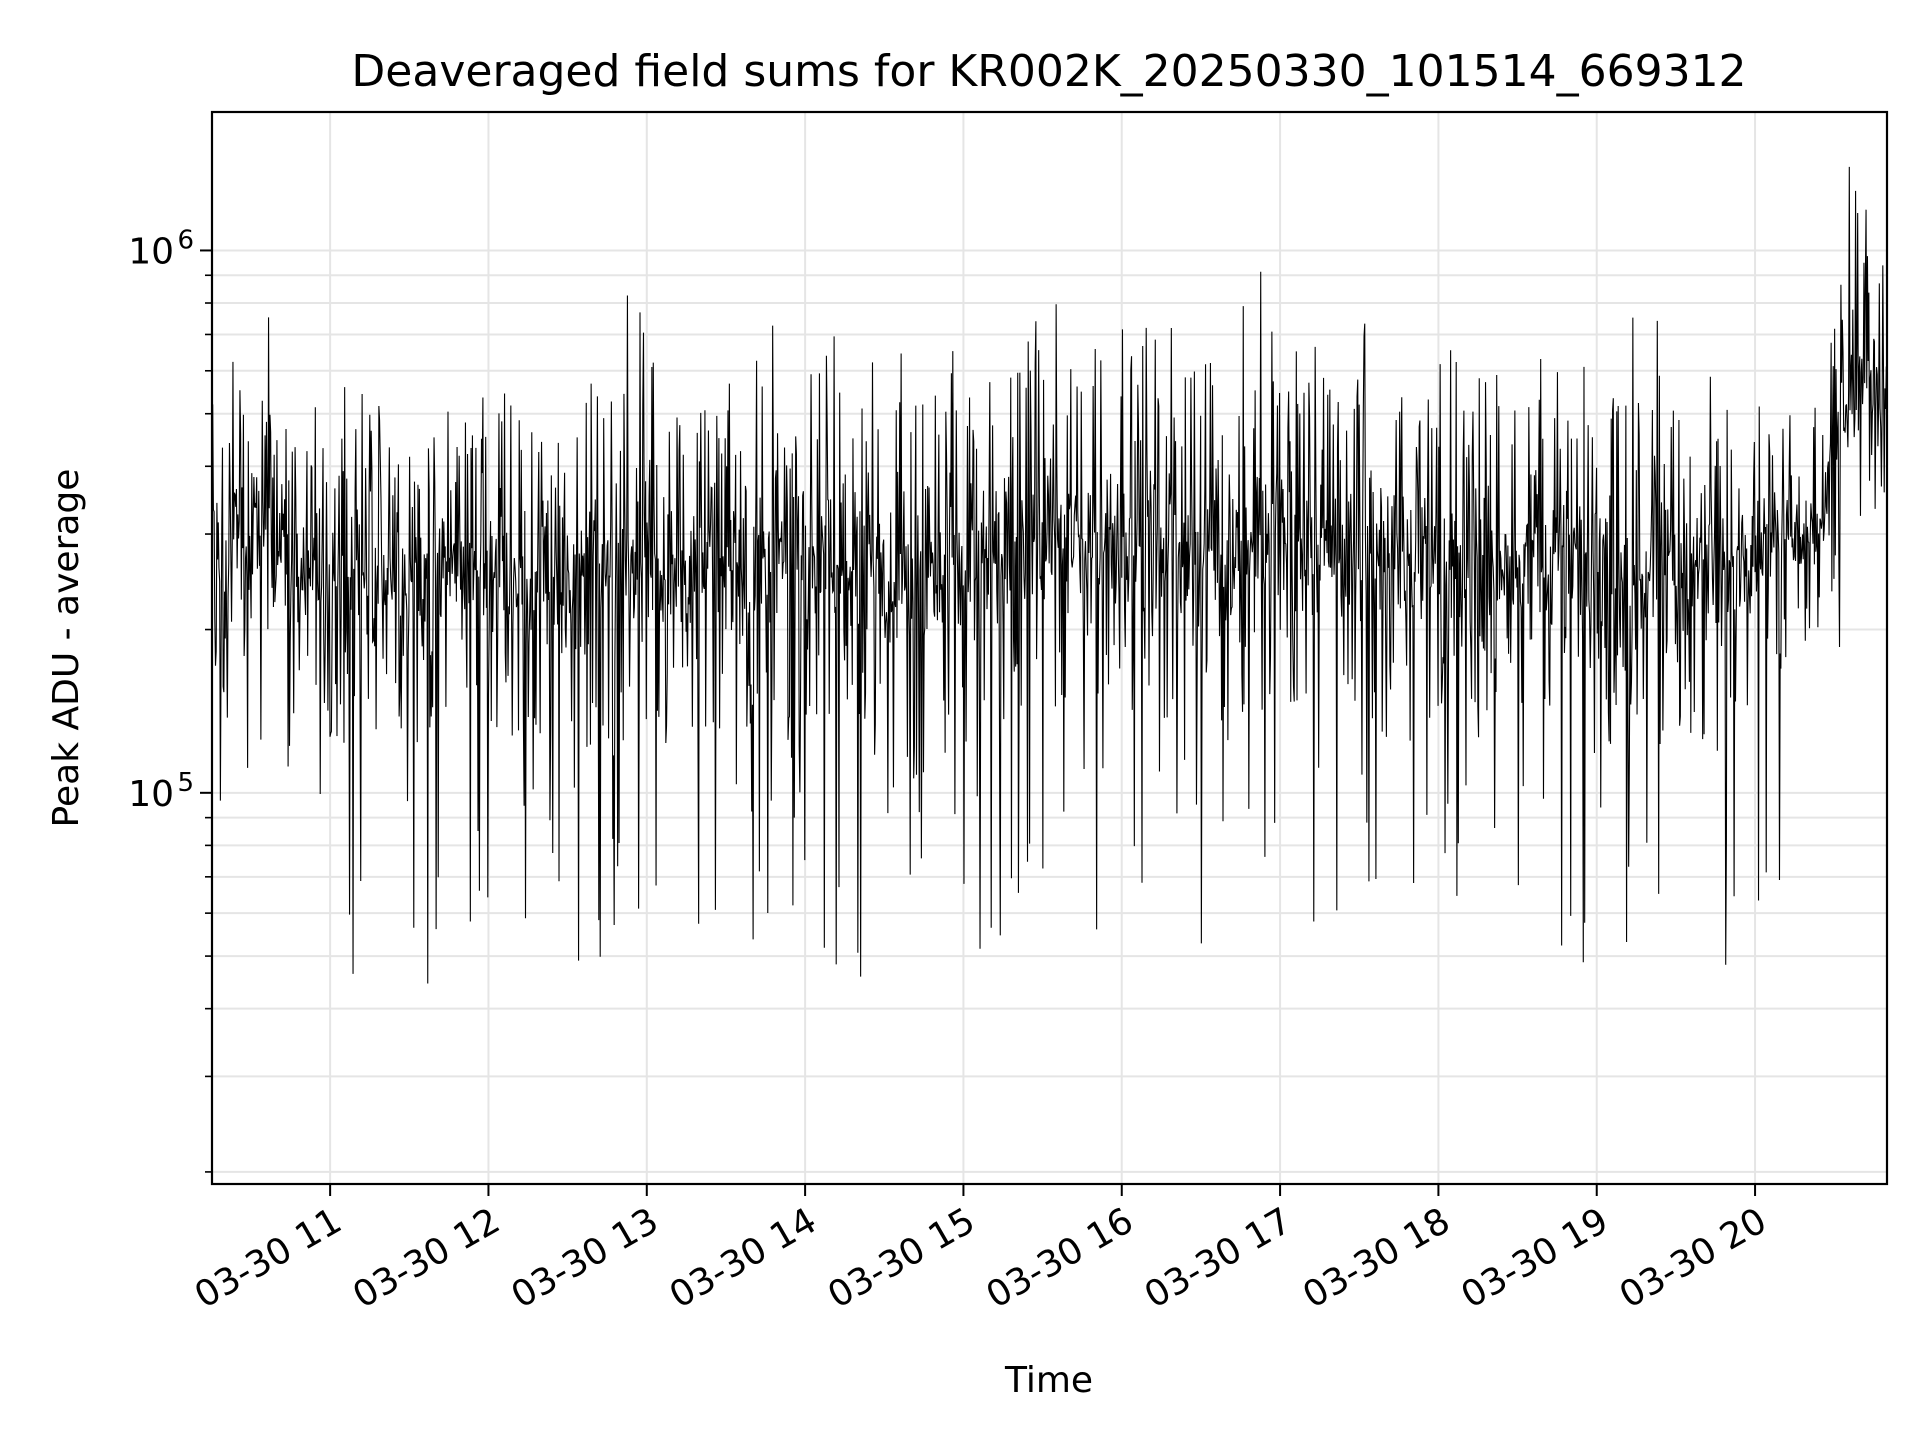 This screenshot has width=1920, height=1444. I want to click on y-tick-exponent: 6, so click(185, 240).